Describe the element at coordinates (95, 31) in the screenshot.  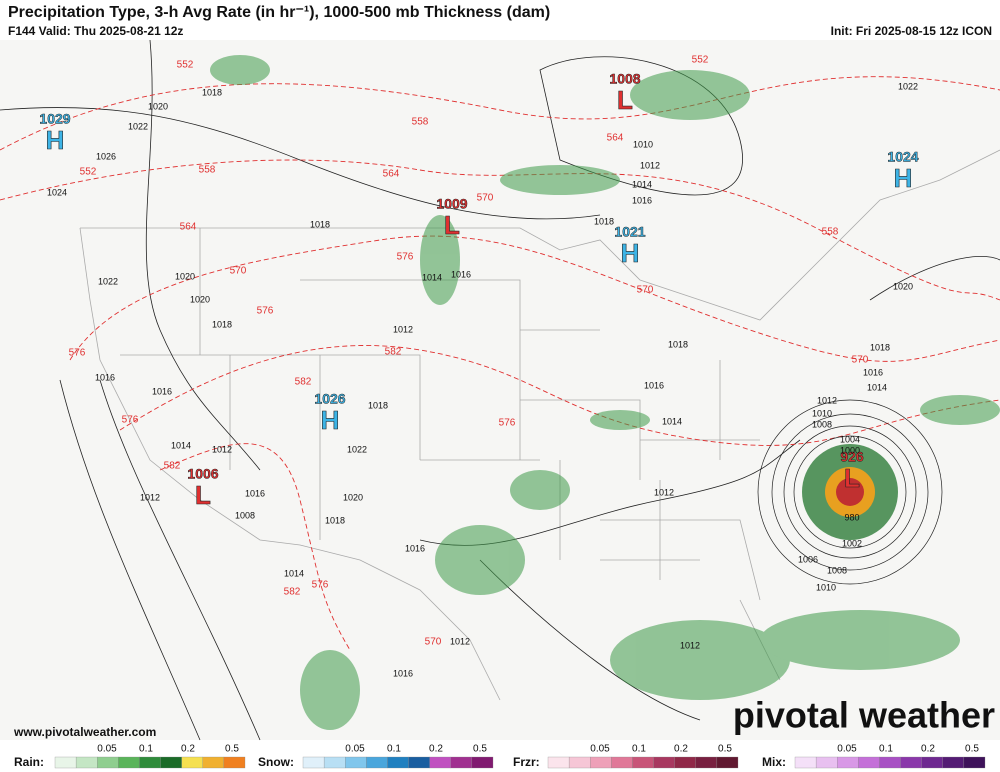
I see `valid-time: F144 Valid: Thu 2025-08-21 12z` at that location.